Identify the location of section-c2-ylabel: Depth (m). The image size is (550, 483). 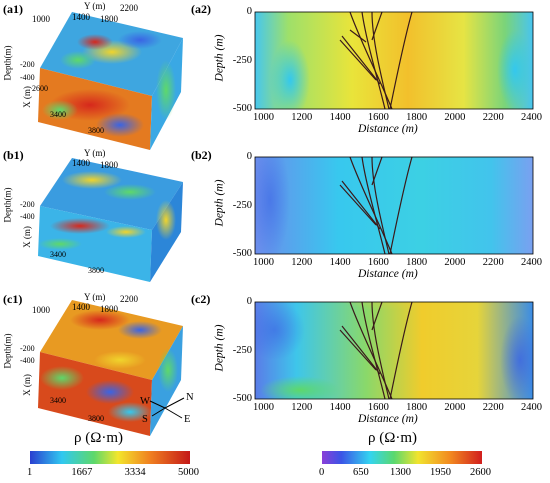
(219, 348).